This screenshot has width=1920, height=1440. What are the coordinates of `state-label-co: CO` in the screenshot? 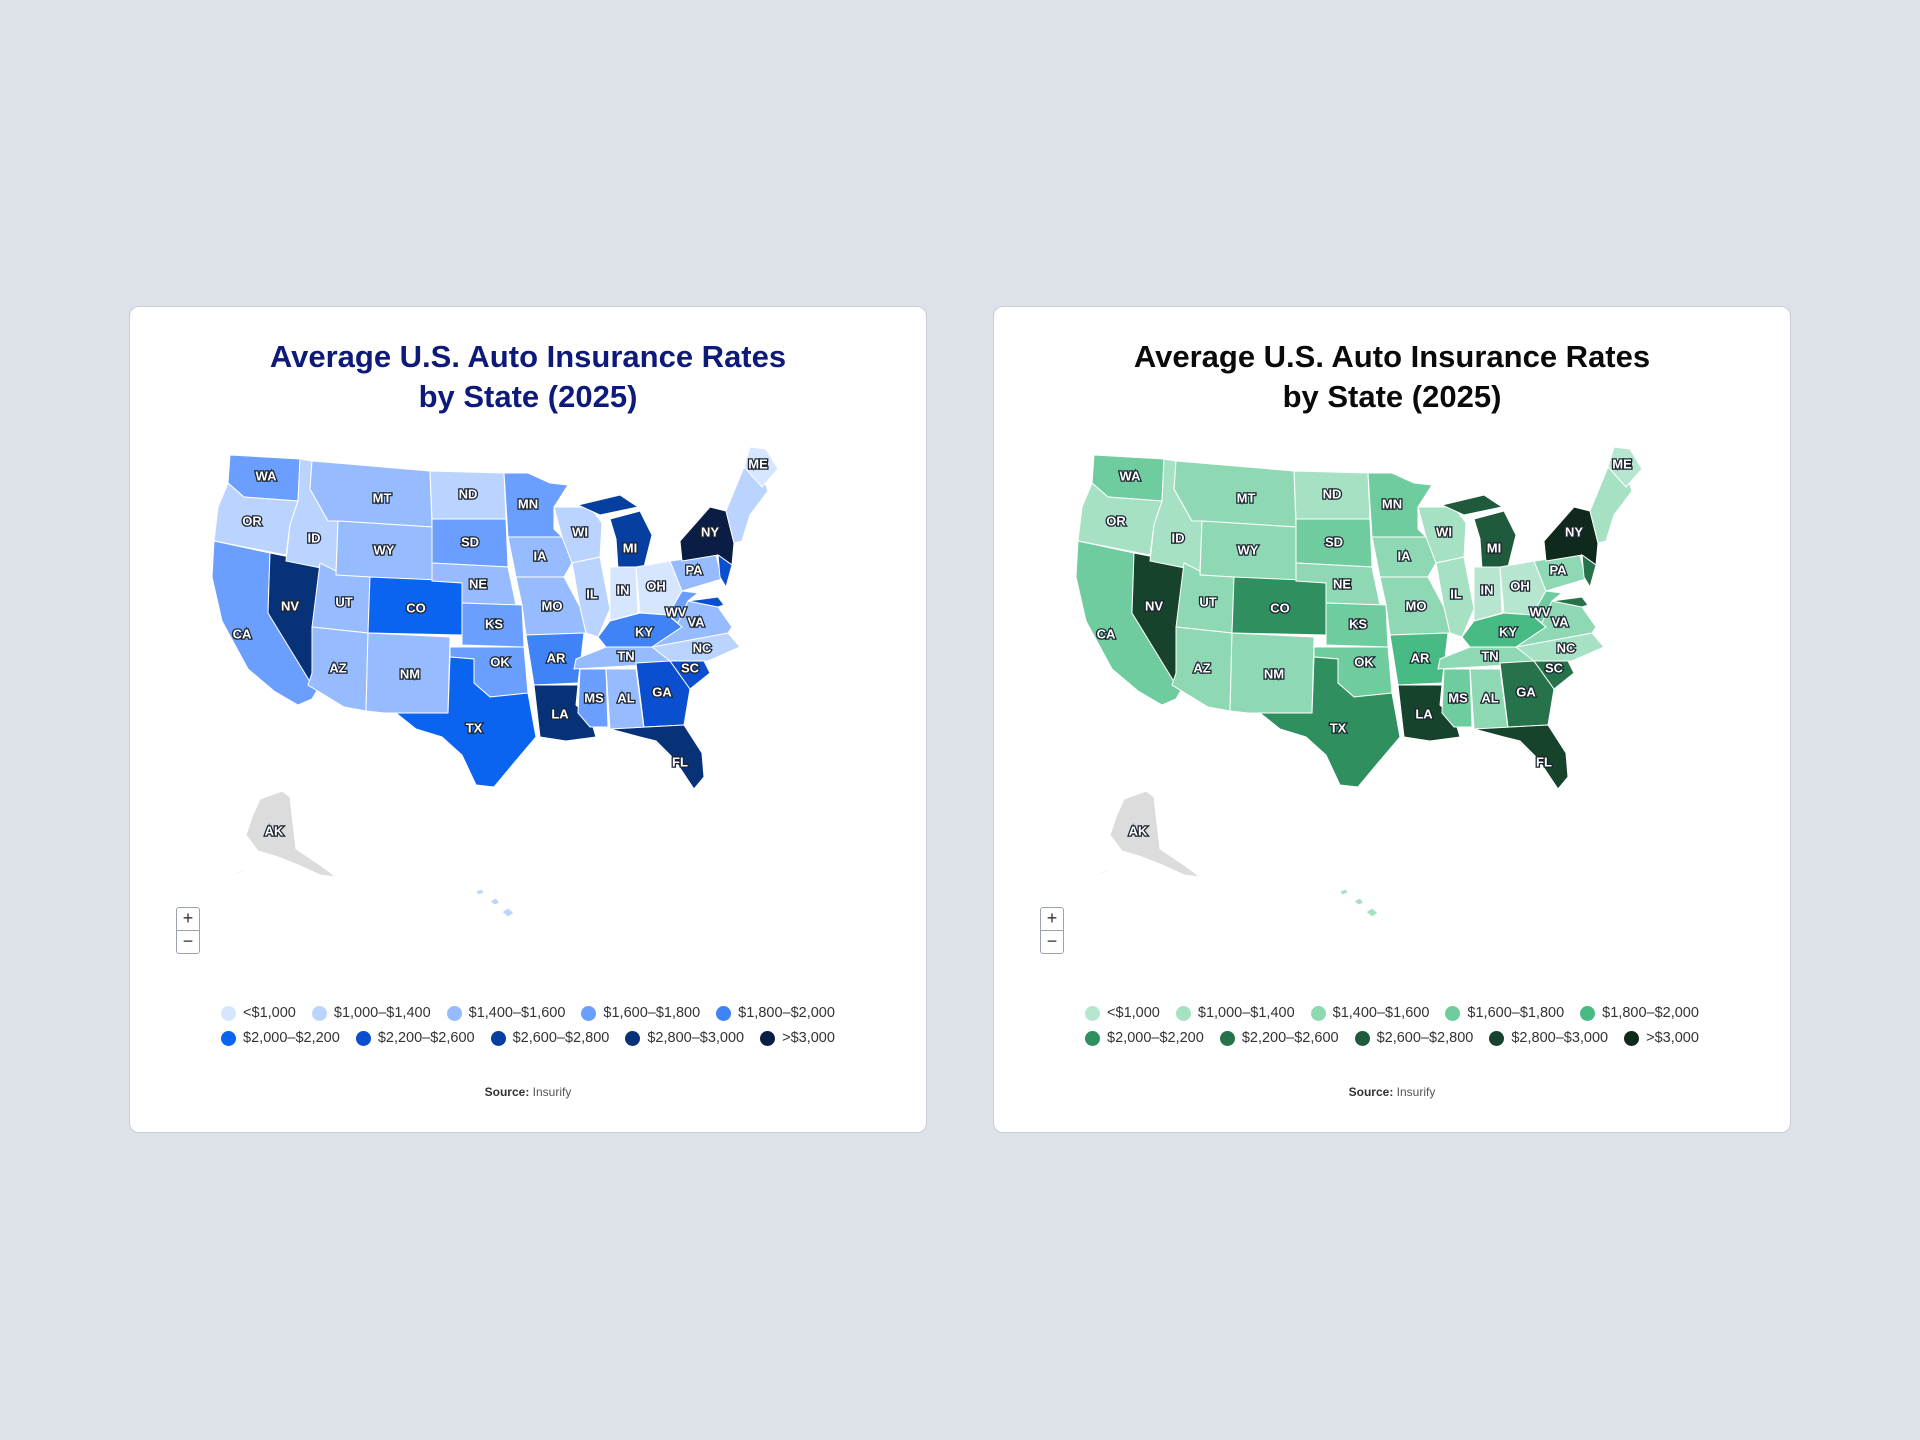 It's located at (416, 607).